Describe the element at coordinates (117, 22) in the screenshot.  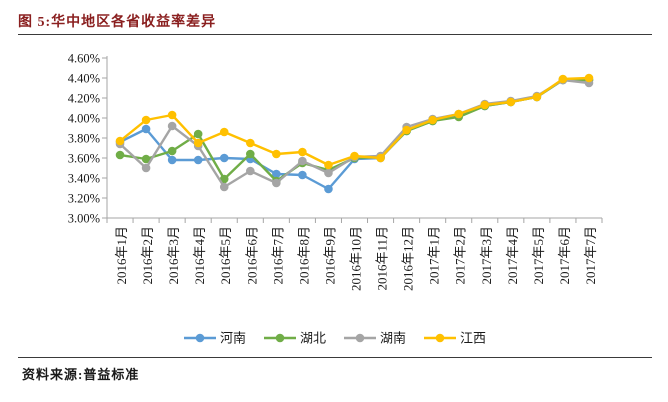
I see `figure-title: 图 5:华中地区各省收益率差异` at that location.